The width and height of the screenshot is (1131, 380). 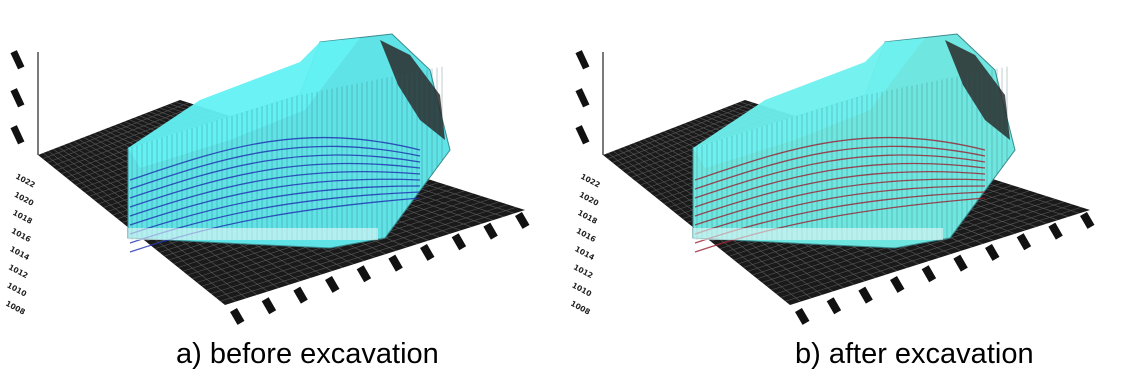 What do you see at coordinates (307, 354) in the screenshot?
I see `caption-a: a) before excavation` at bounding box center [307, 354].